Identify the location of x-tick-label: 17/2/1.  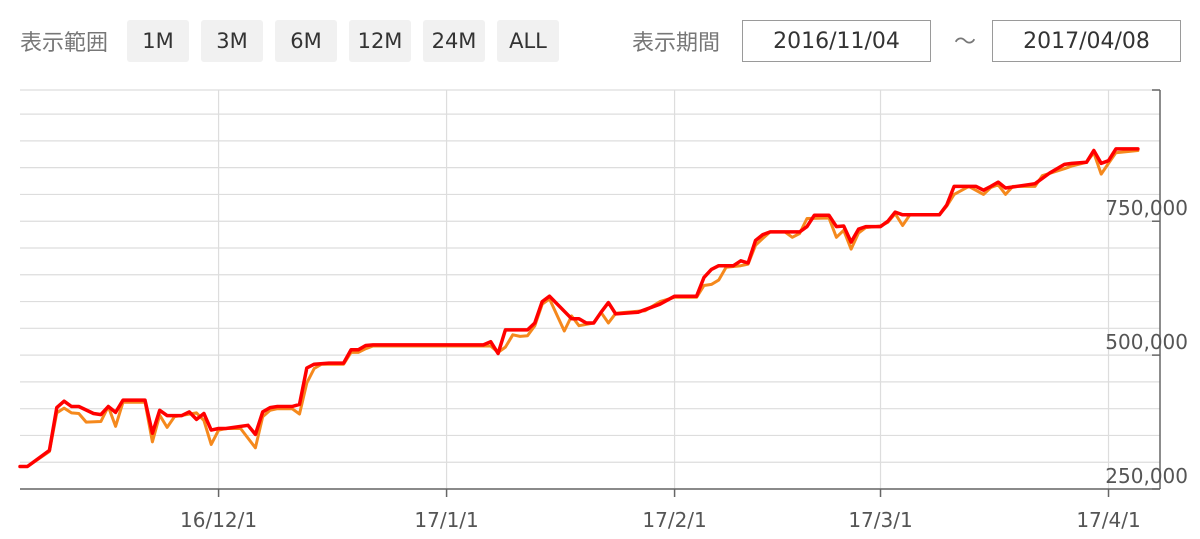
(674, 520).